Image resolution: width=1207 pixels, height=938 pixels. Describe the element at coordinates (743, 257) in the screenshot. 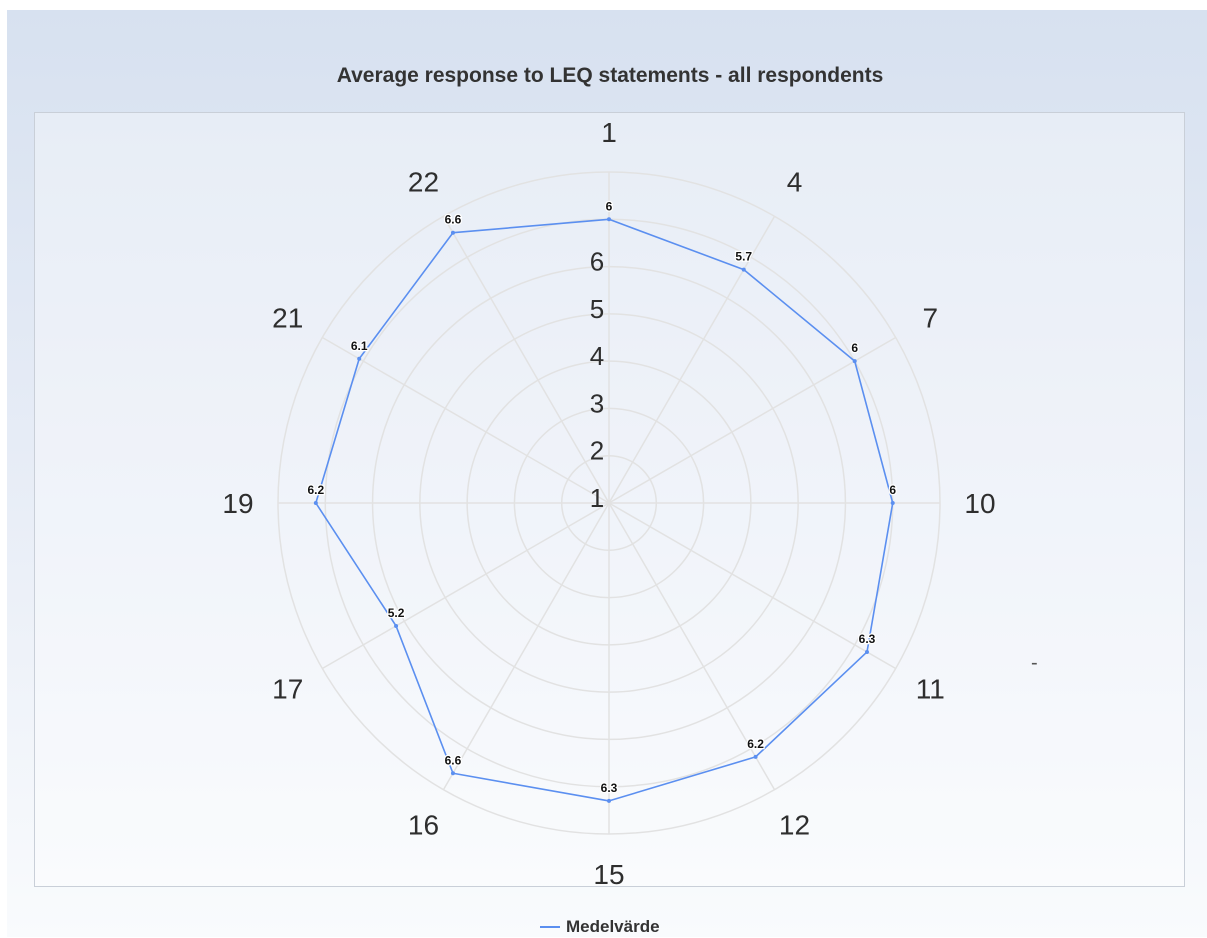

I see `data-label: 5.7` at that location.